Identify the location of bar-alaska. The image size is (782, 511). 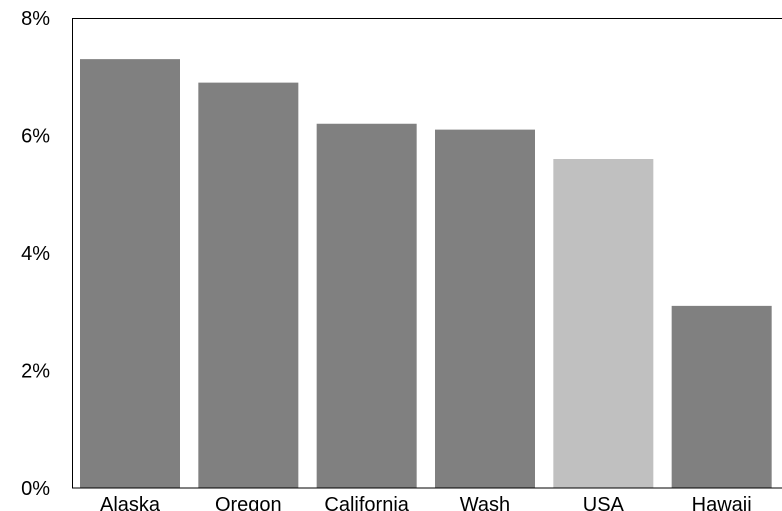
(130, 273).